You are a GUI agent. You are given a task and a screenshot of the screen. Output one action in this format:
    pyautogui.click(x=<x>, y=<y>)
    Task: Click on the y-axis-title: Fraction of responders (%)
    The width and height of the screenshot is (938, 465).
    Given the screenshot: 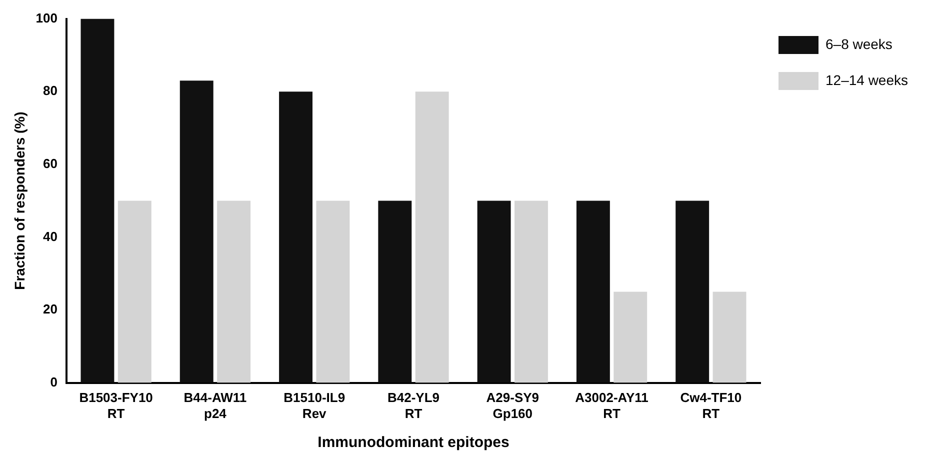 What is the action you would take?
    pyautogui.click(x=19, y=201)
    